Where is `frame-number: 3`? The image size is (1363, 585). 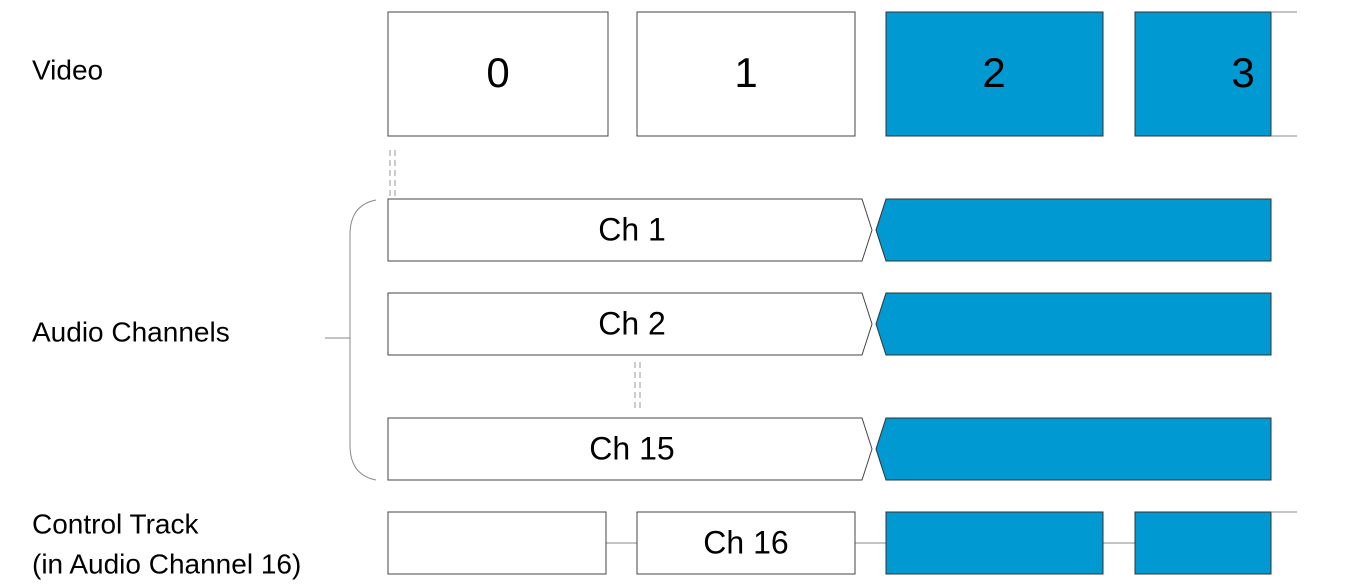
frame-number: 3 is located at coordinates (1242, 72).